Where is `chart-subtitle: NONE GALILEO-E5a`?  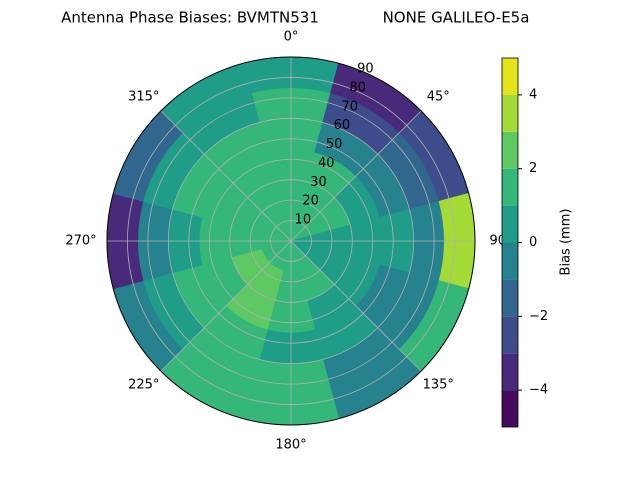
chart-subtitle: NONE GALILEO-E5a is located at coordinates (456, 18).